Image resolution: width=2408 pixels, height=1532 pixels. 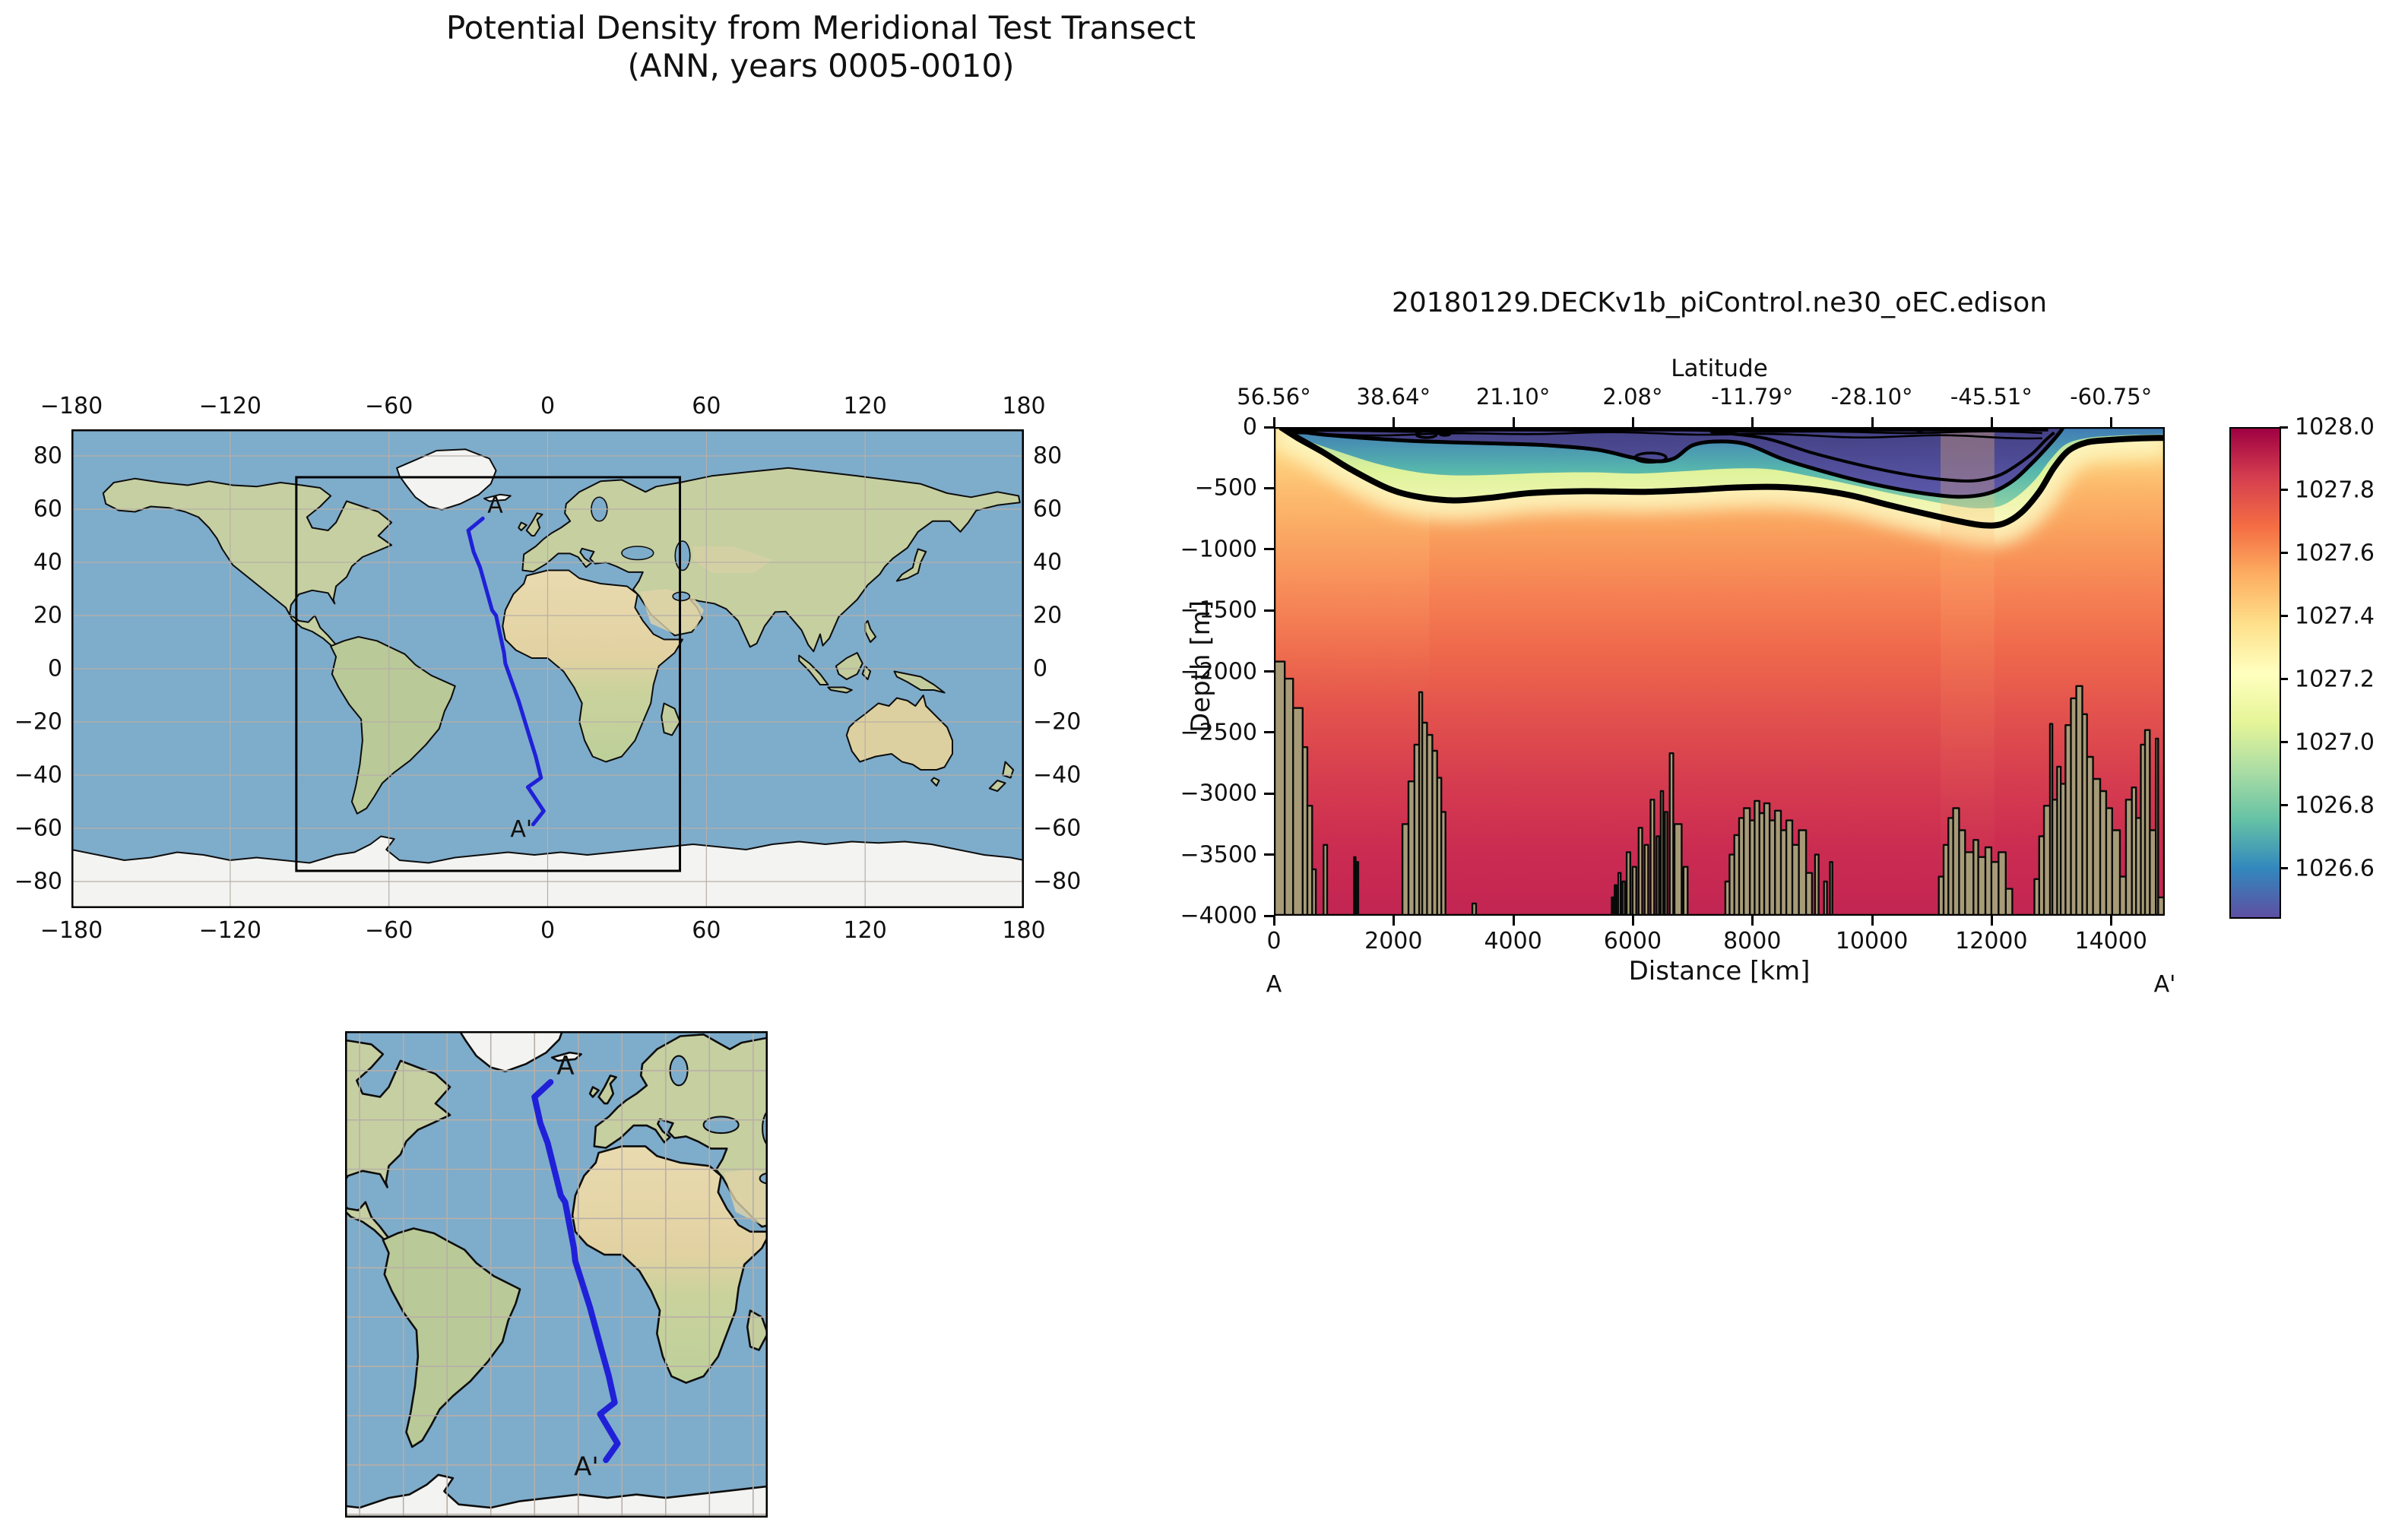 I want to click on graticule, so click(x=547, y=668).